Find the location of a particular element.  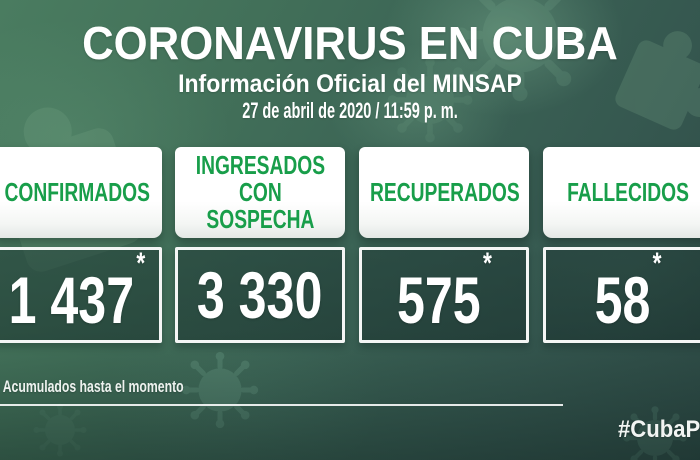

page-subtitle: Información Oficial del MINSAP is located at coordinates (350, 84).